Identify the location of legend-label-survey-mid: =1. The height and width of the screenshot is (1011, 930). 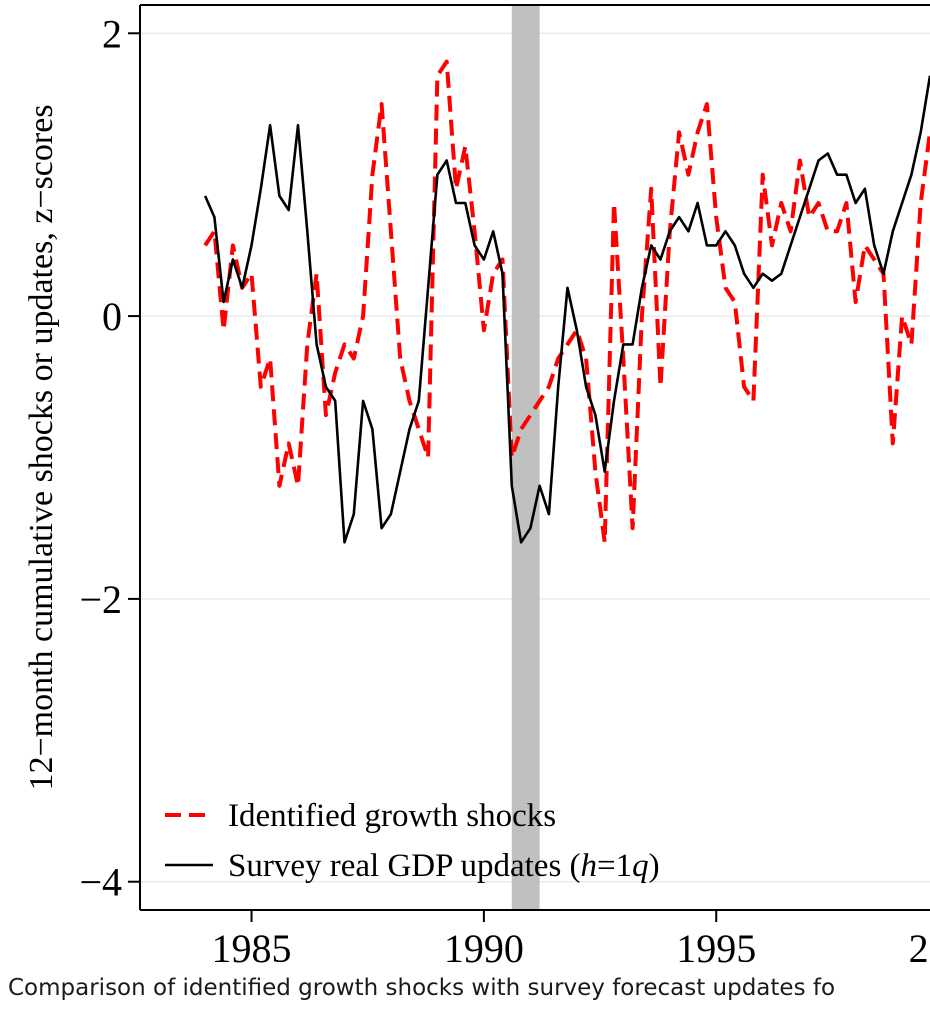
(614, 866).